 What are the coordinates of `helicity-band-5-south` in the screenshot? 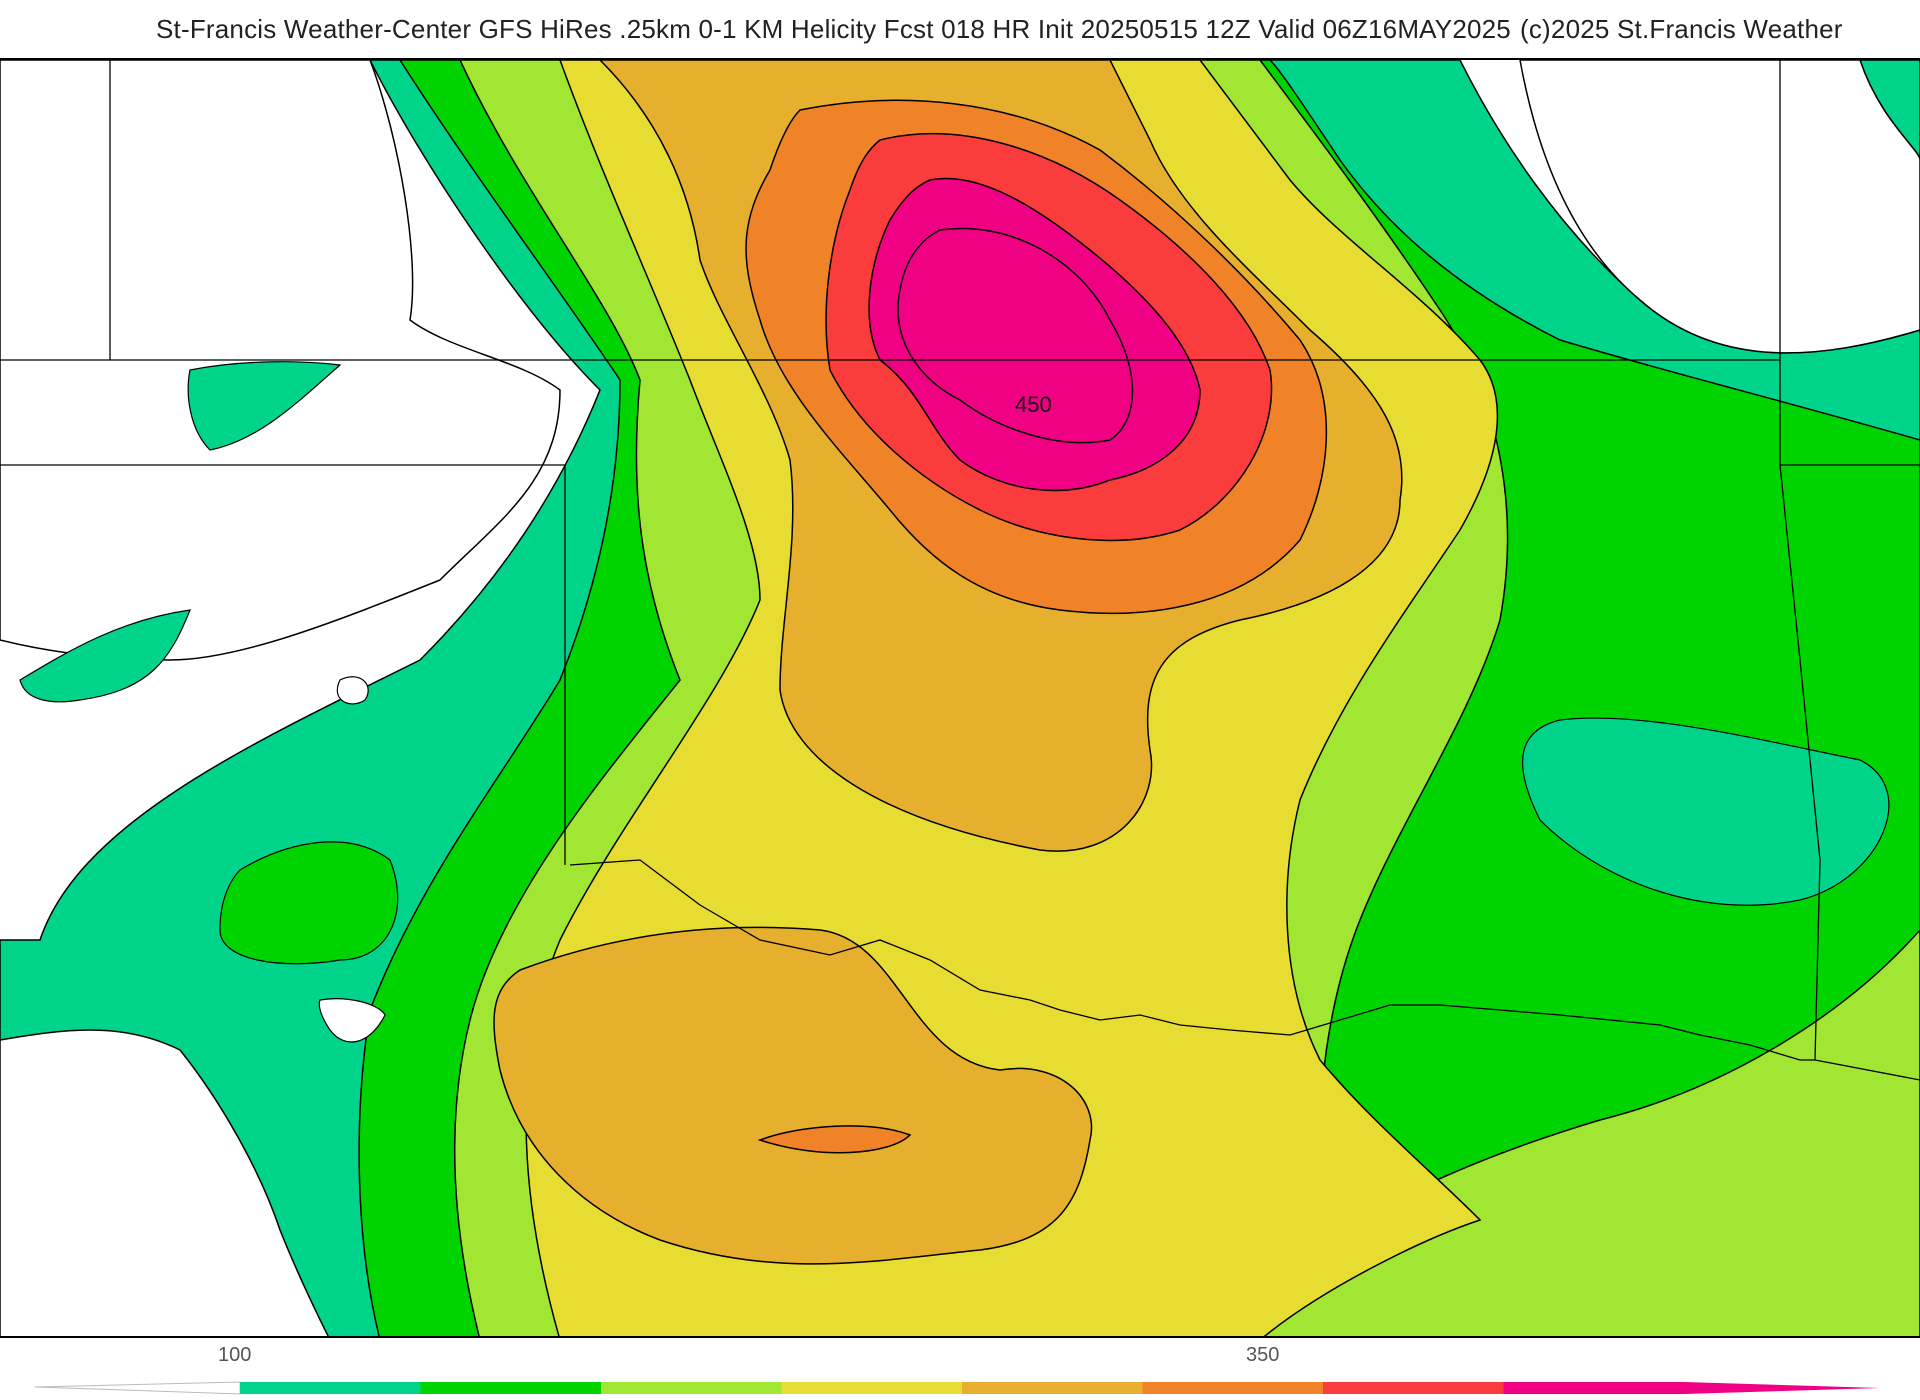 It's located at (793, 1095).